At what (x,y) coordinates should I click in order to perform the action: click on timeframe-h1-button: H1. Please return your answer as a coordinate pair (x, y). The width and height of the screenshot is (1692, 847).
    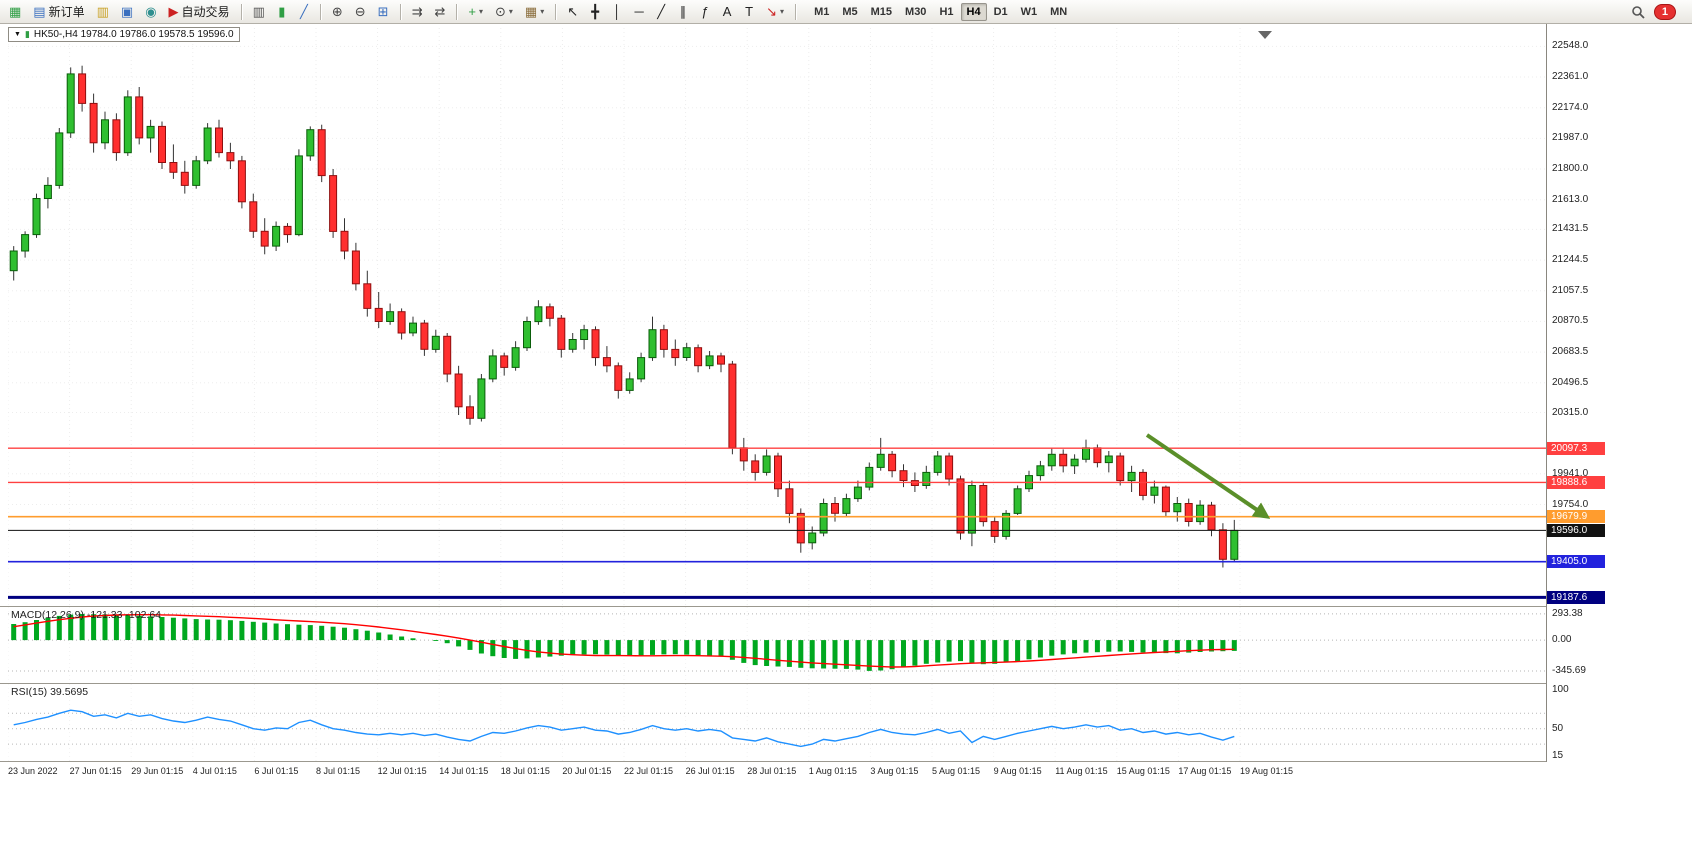
    Looking at the image, I should click on (946, 11).